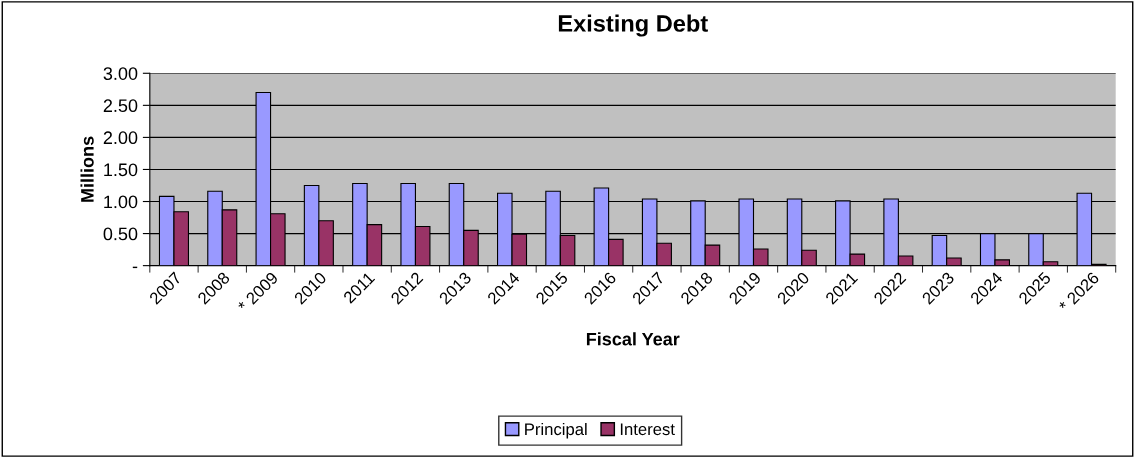 This screenshot has height=458, width=1135. I want to click on y-tick-label: 3.00, so click(120, 73).